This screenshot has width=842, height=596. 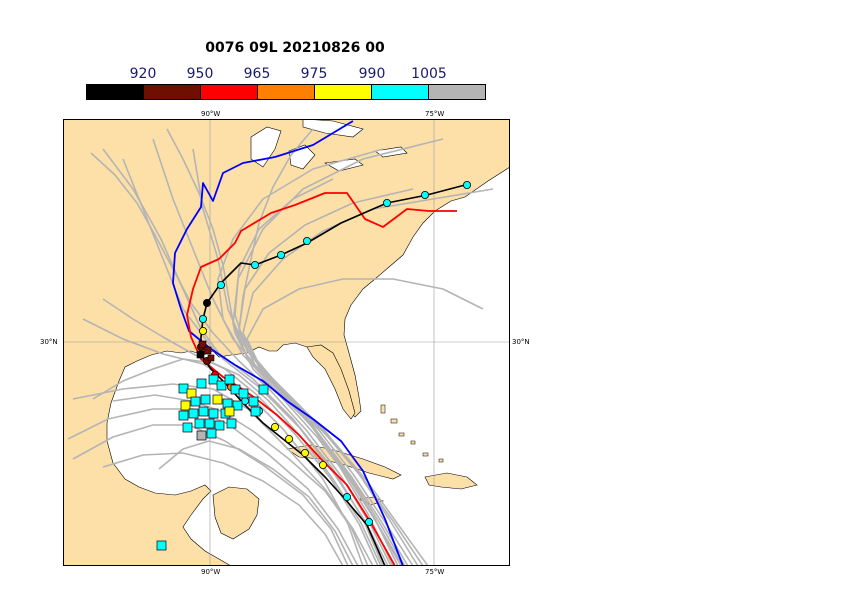 What do you see at coordinates (412, 433) in the screenshot?
I see `bahamas-islands` at bounding box center [412, 433].